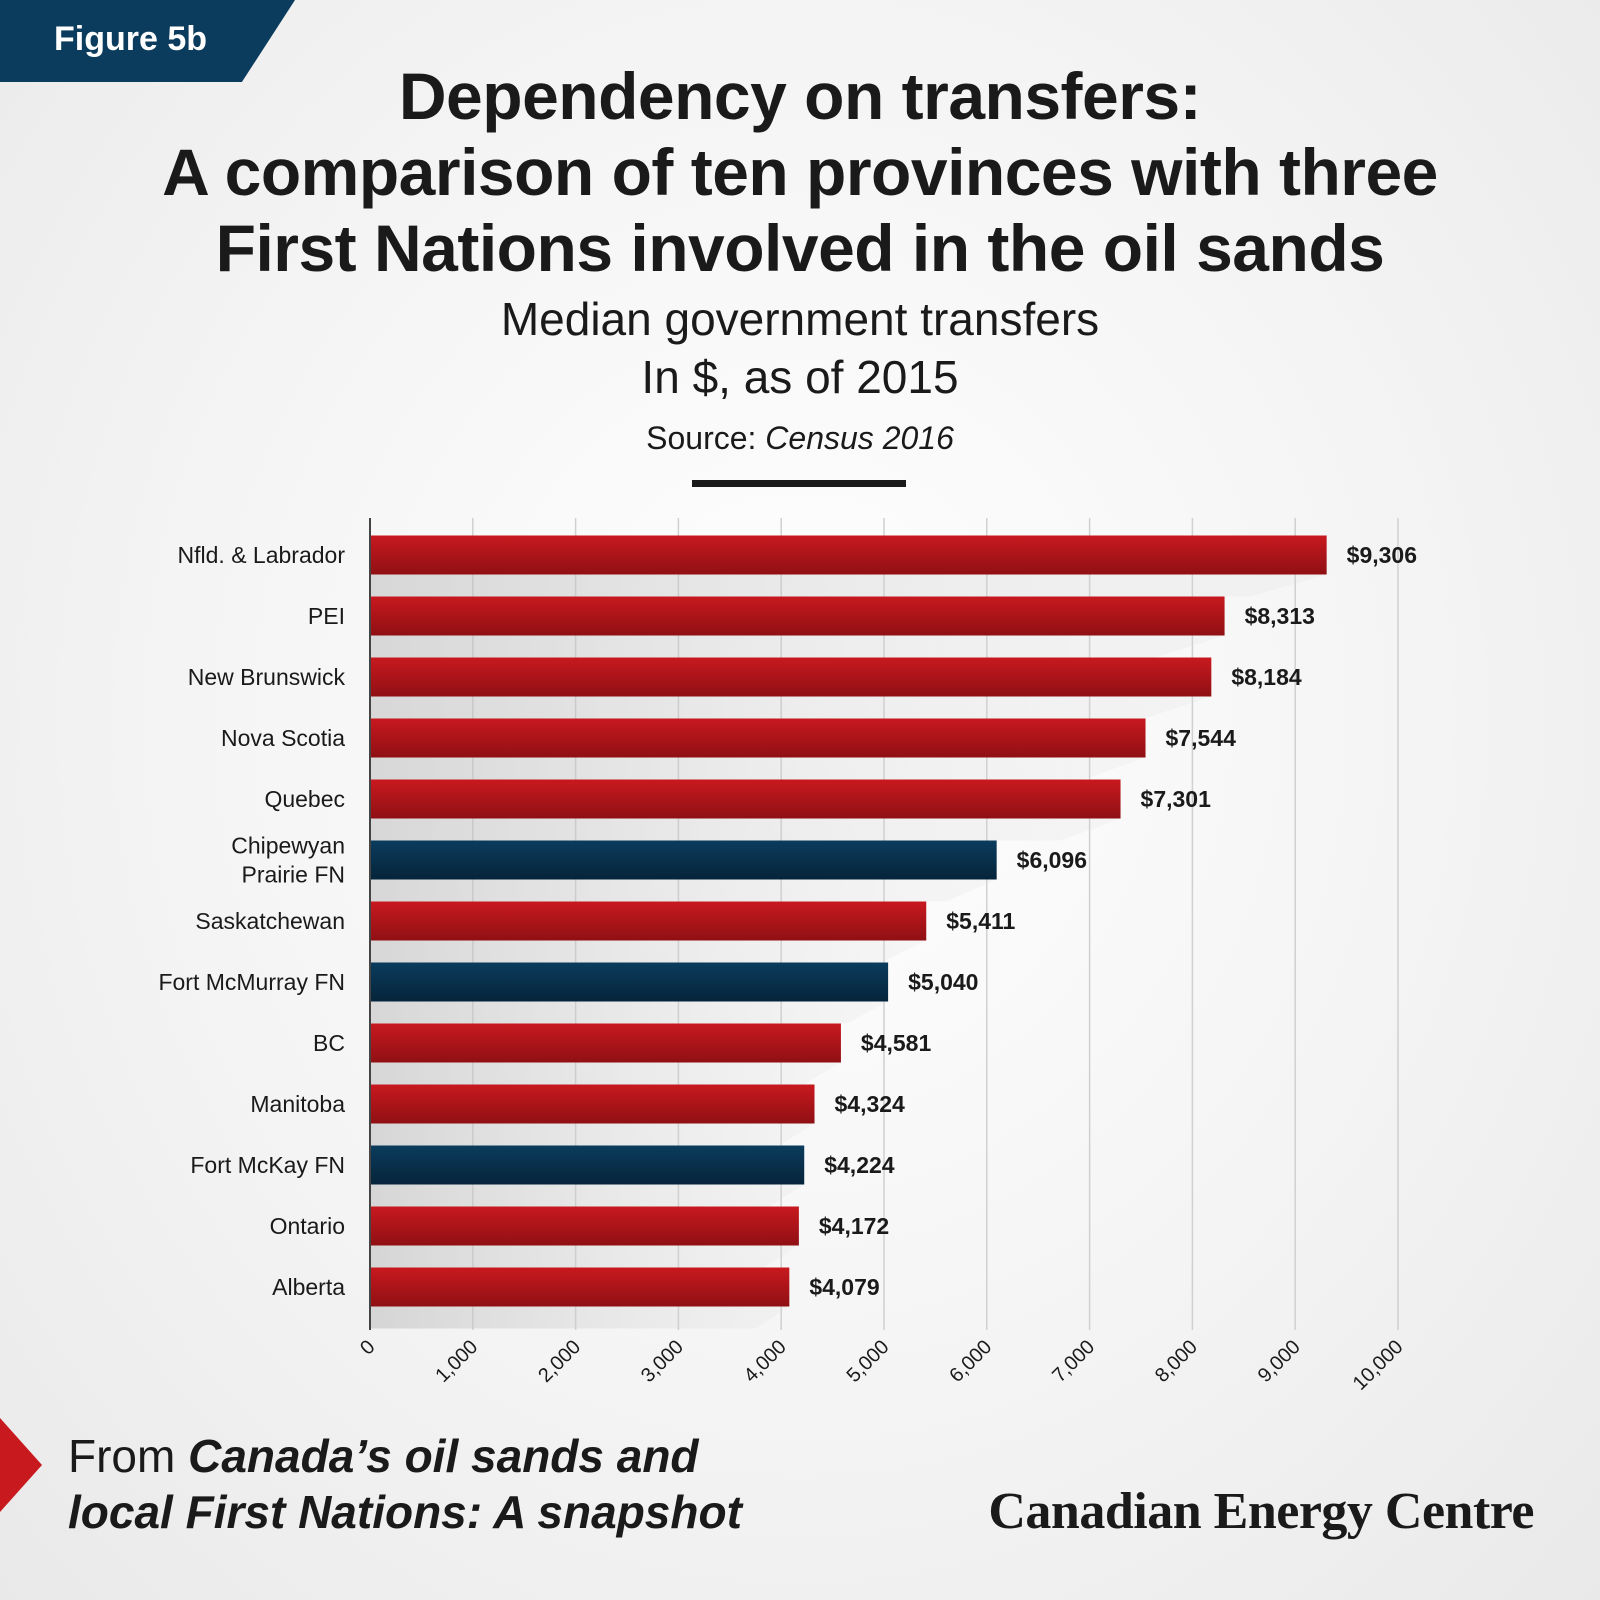  I want to click on x-tick-label: 9,000, so click(1279, 1361).